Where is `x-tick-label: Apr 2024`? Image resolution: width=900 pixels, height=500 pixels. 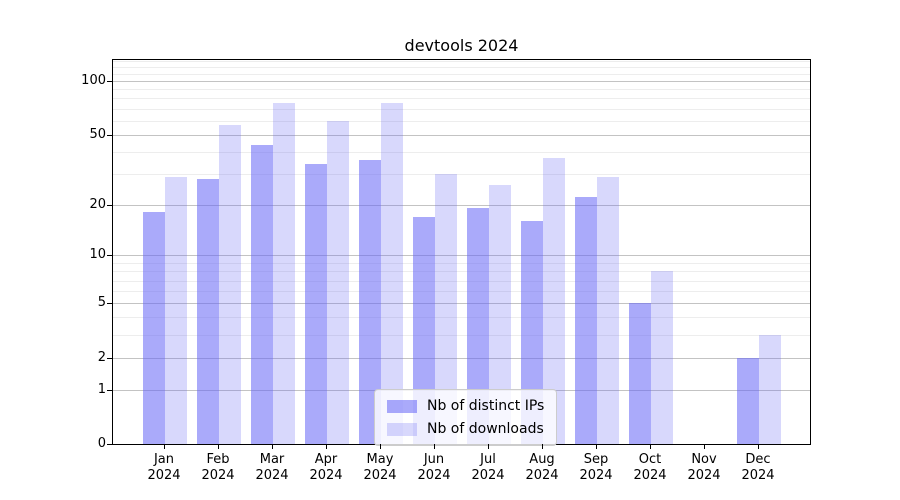
x-tick-label: Apr 2024 is located at coordinates (326, 467).